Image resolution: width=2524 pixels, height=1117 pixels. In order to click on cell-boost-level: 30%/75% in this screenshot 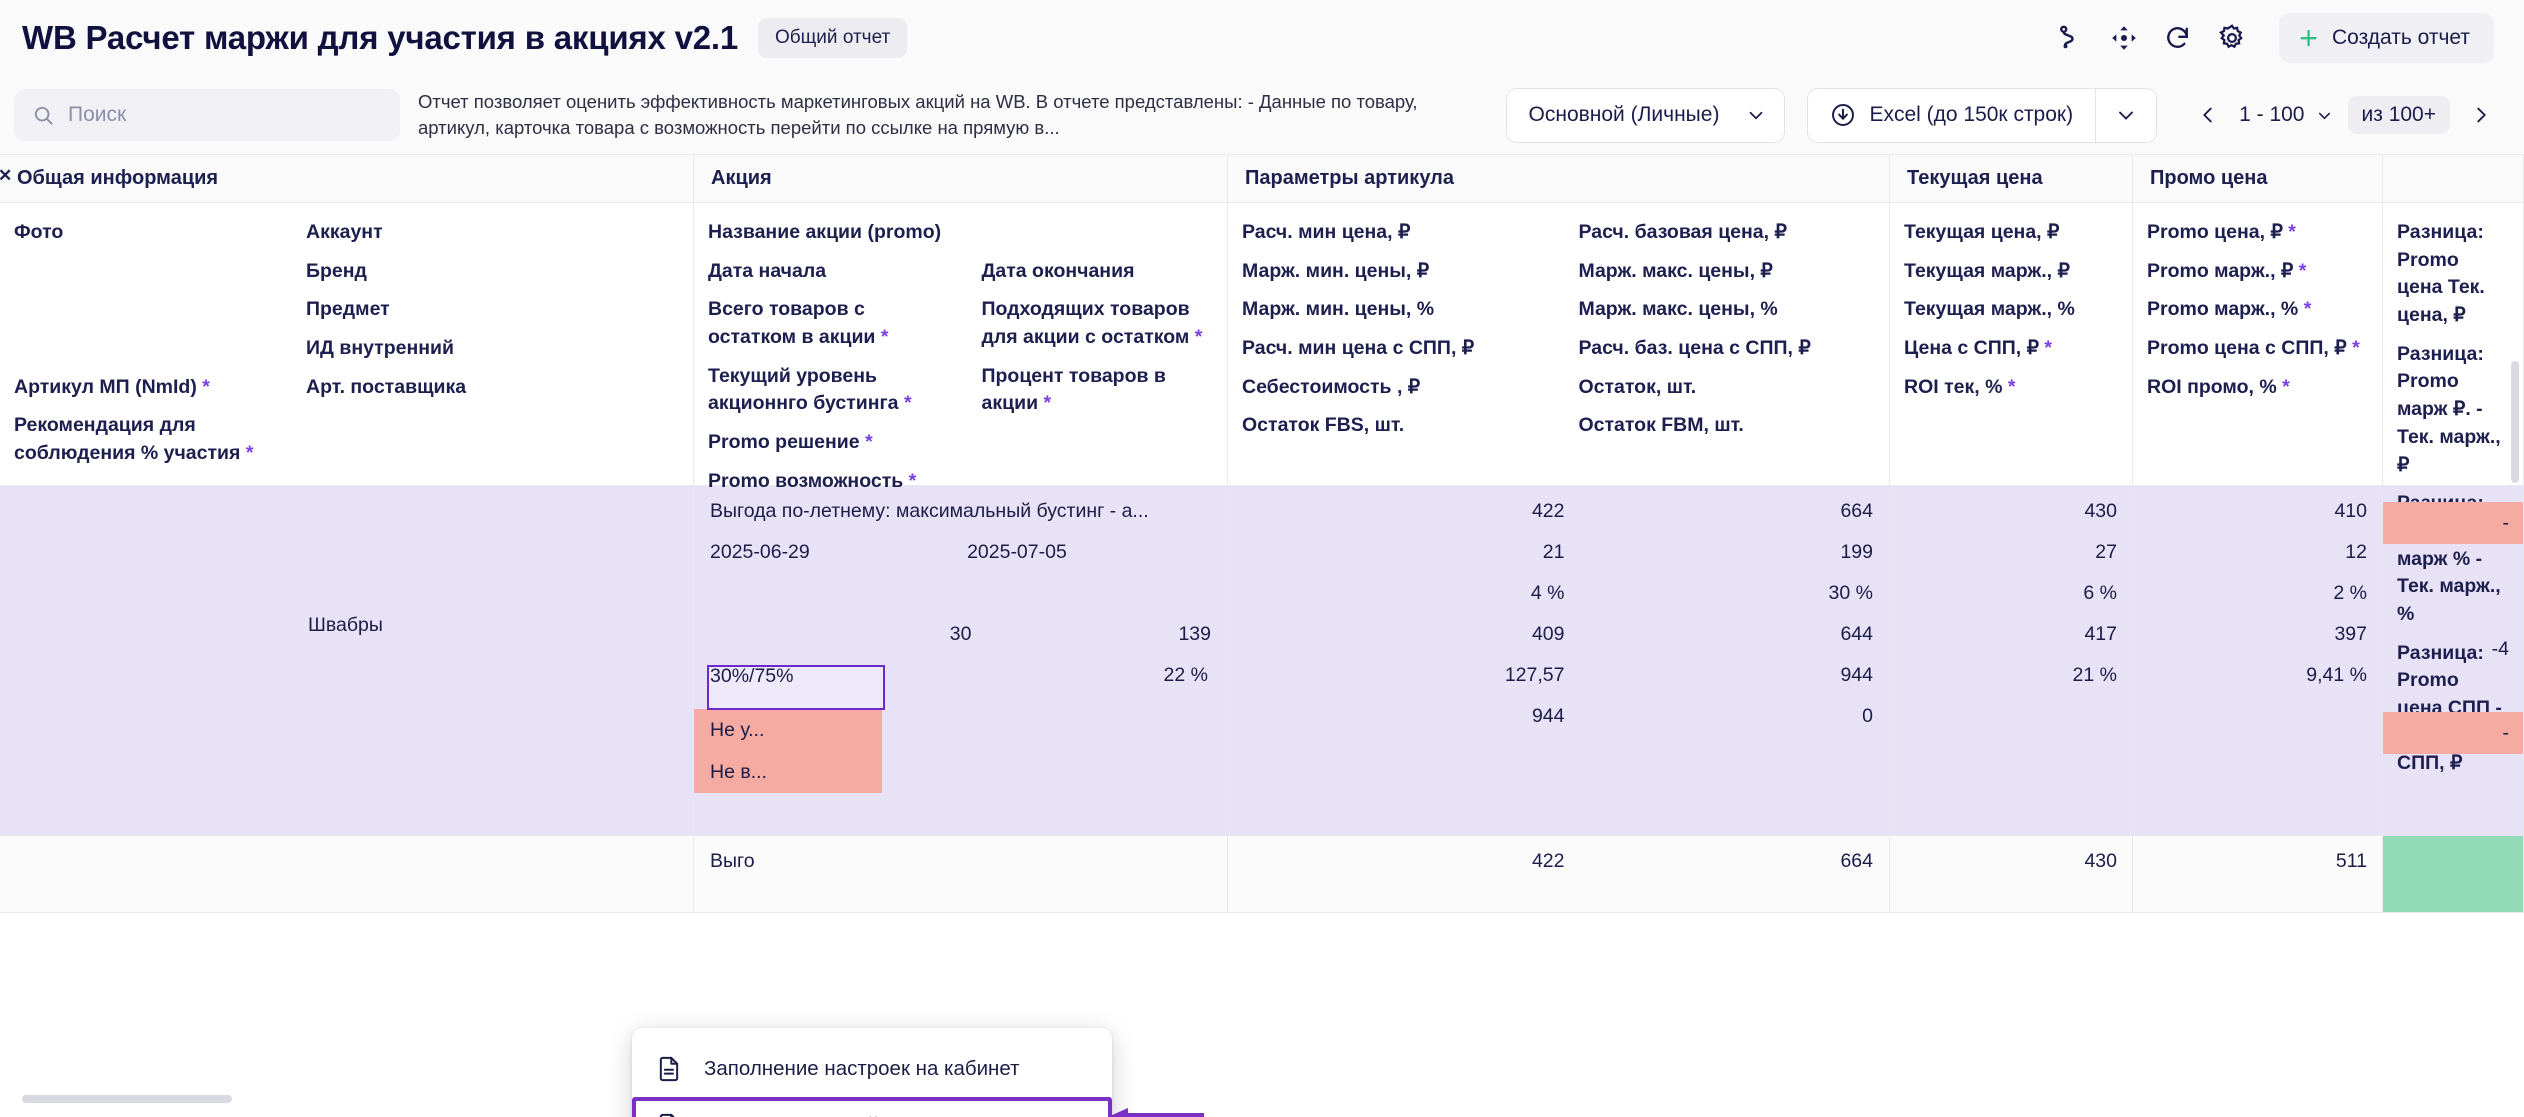, I will do `click(752, 677)`.